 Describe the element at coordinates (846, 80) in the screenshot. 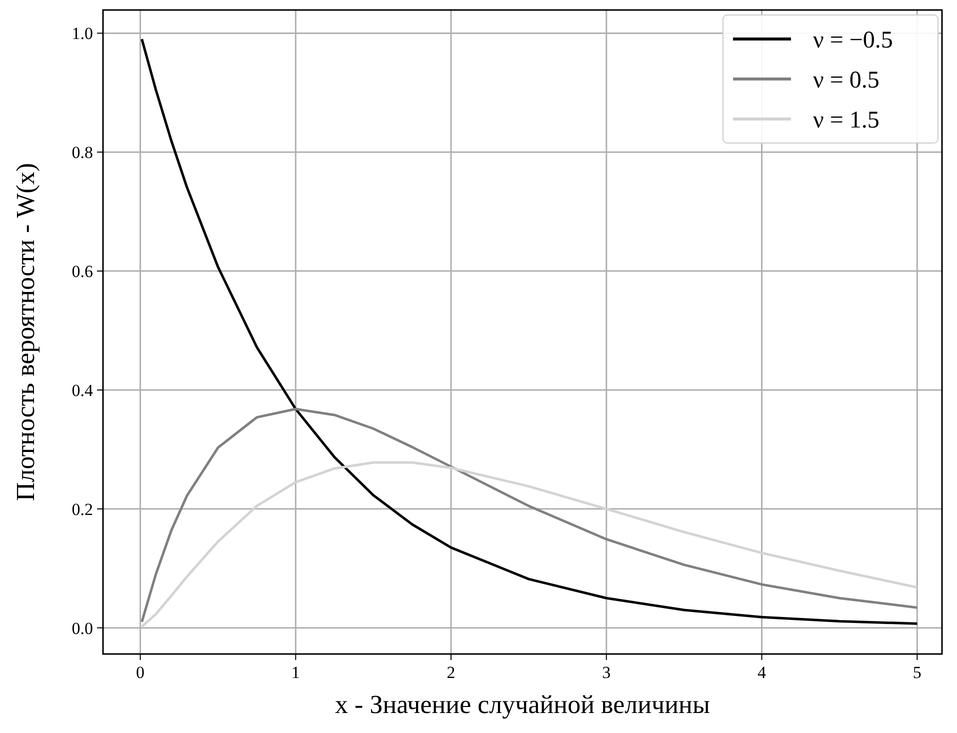

I see `legend-label: ν = 0.5` at that location.